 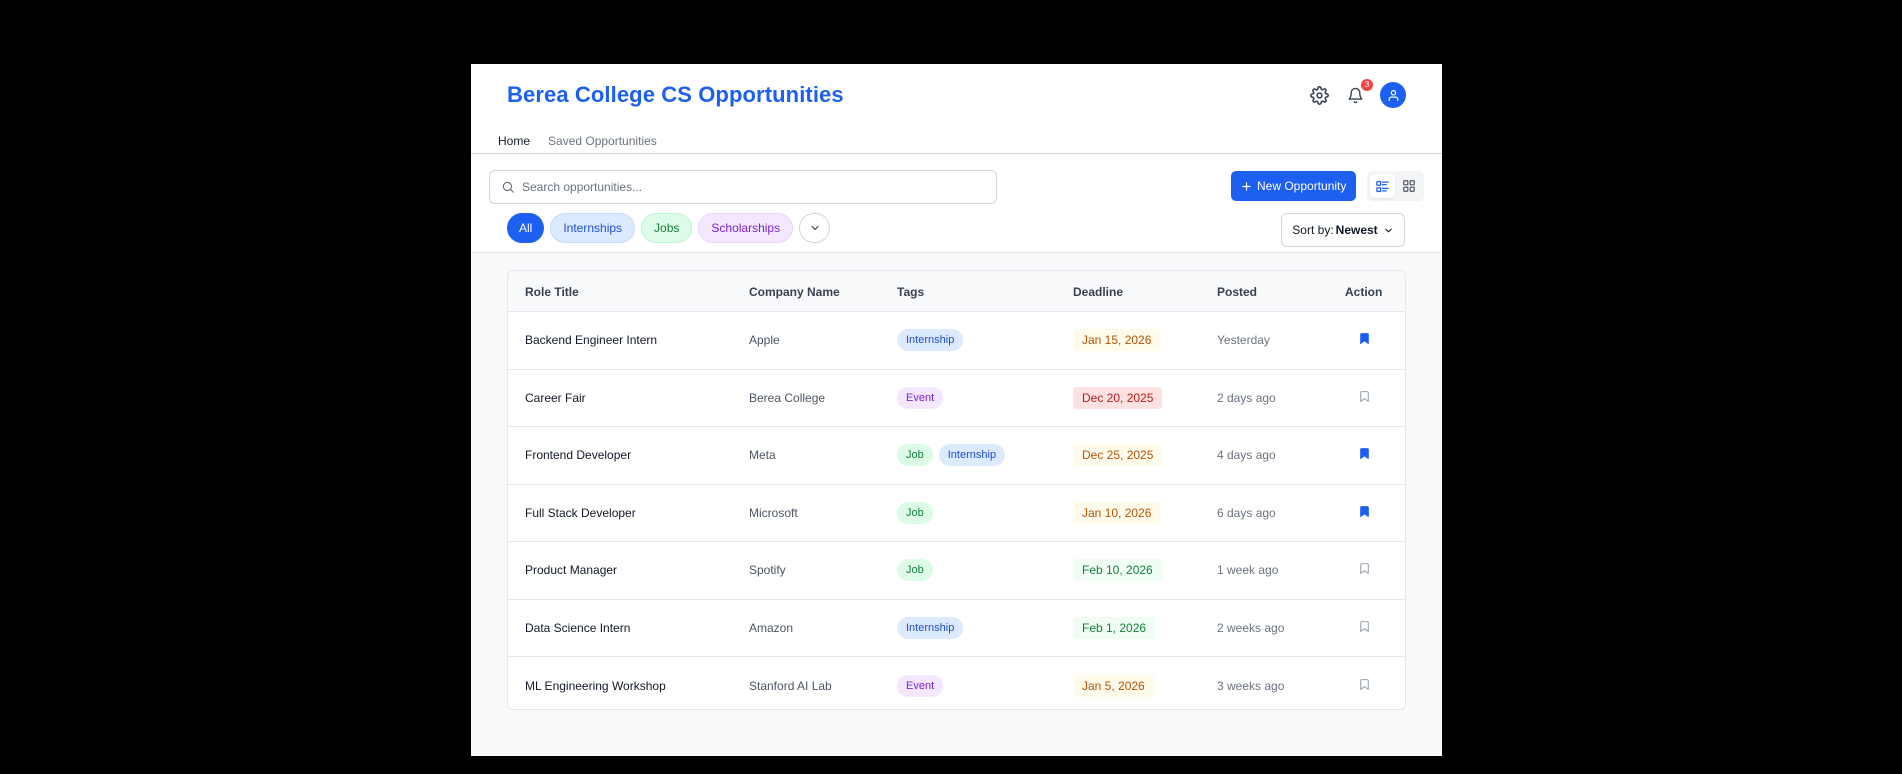 What do you see at coordinates (578, 627) in the screenshot?
I see `role-title: Data Science Intern` at bounding box center [578, 627].